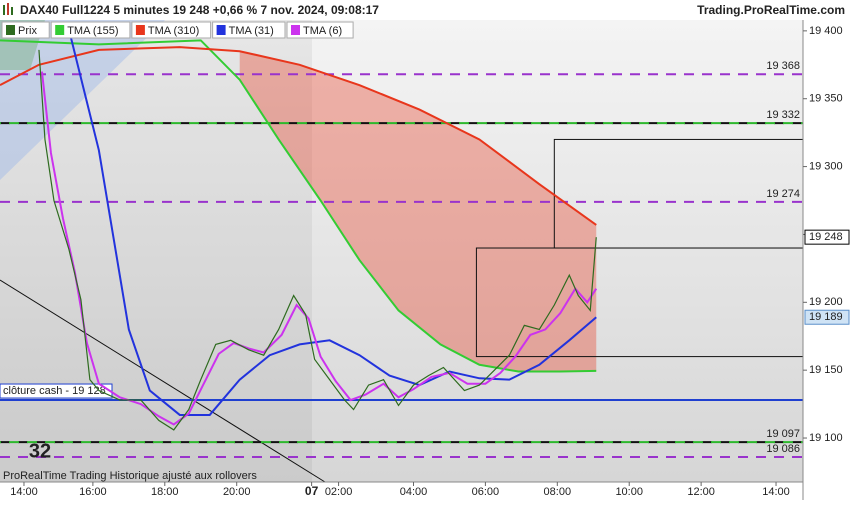 The width and height of the screenshot is (850, 505). What do you see at coordinates (826, 166) in the screenshot?
I see `y-tick-label: 19 300` at bounding box center [826, 166].